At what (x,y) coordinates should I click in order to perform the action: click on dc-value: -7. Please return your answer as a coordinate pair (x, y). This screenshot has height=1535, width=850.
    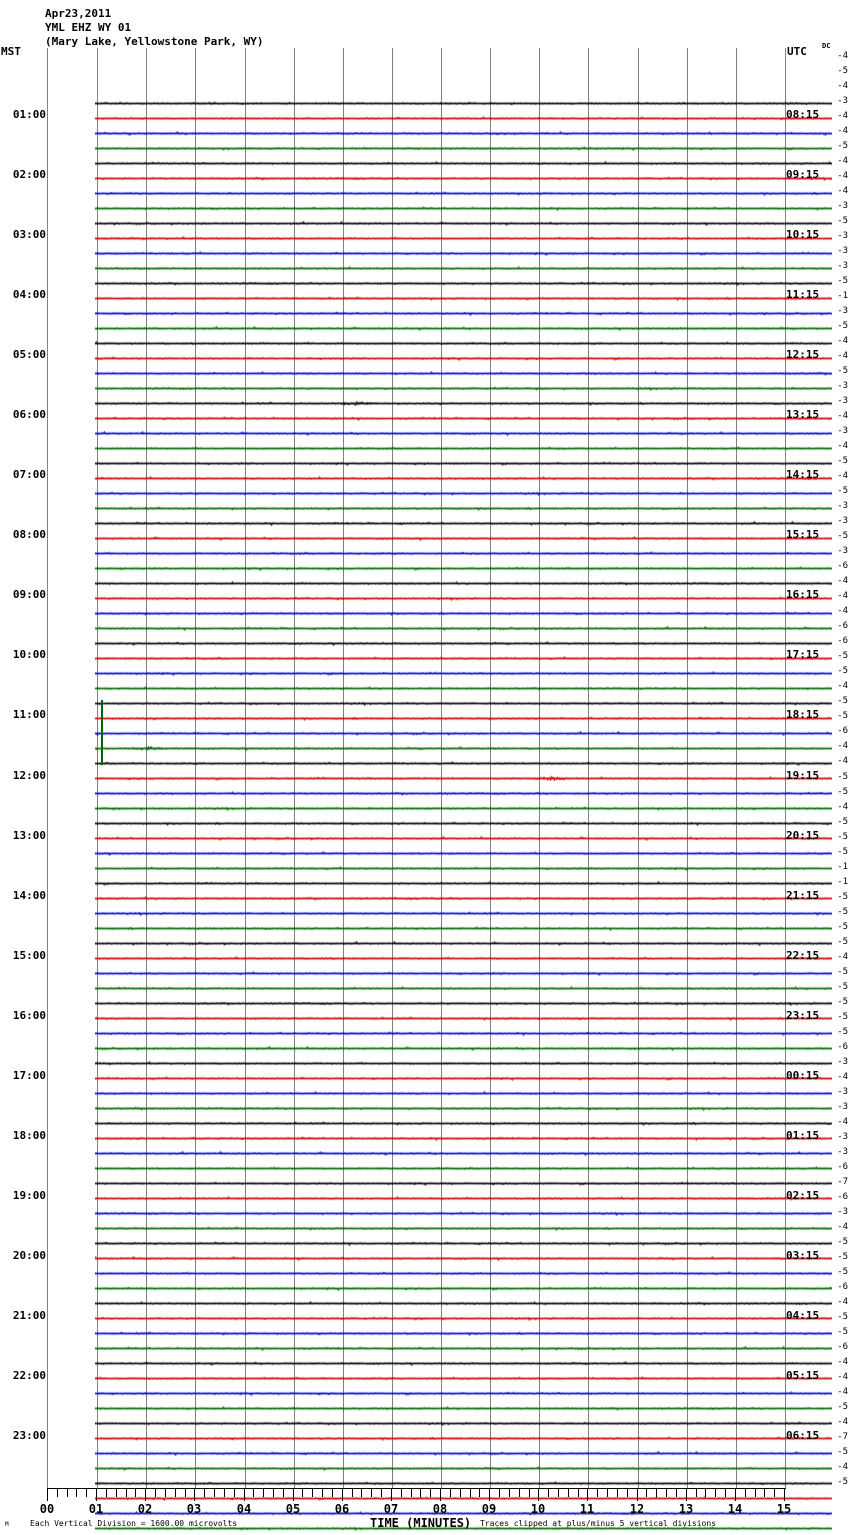
    Looking at the image, I should click on (842, 1436).